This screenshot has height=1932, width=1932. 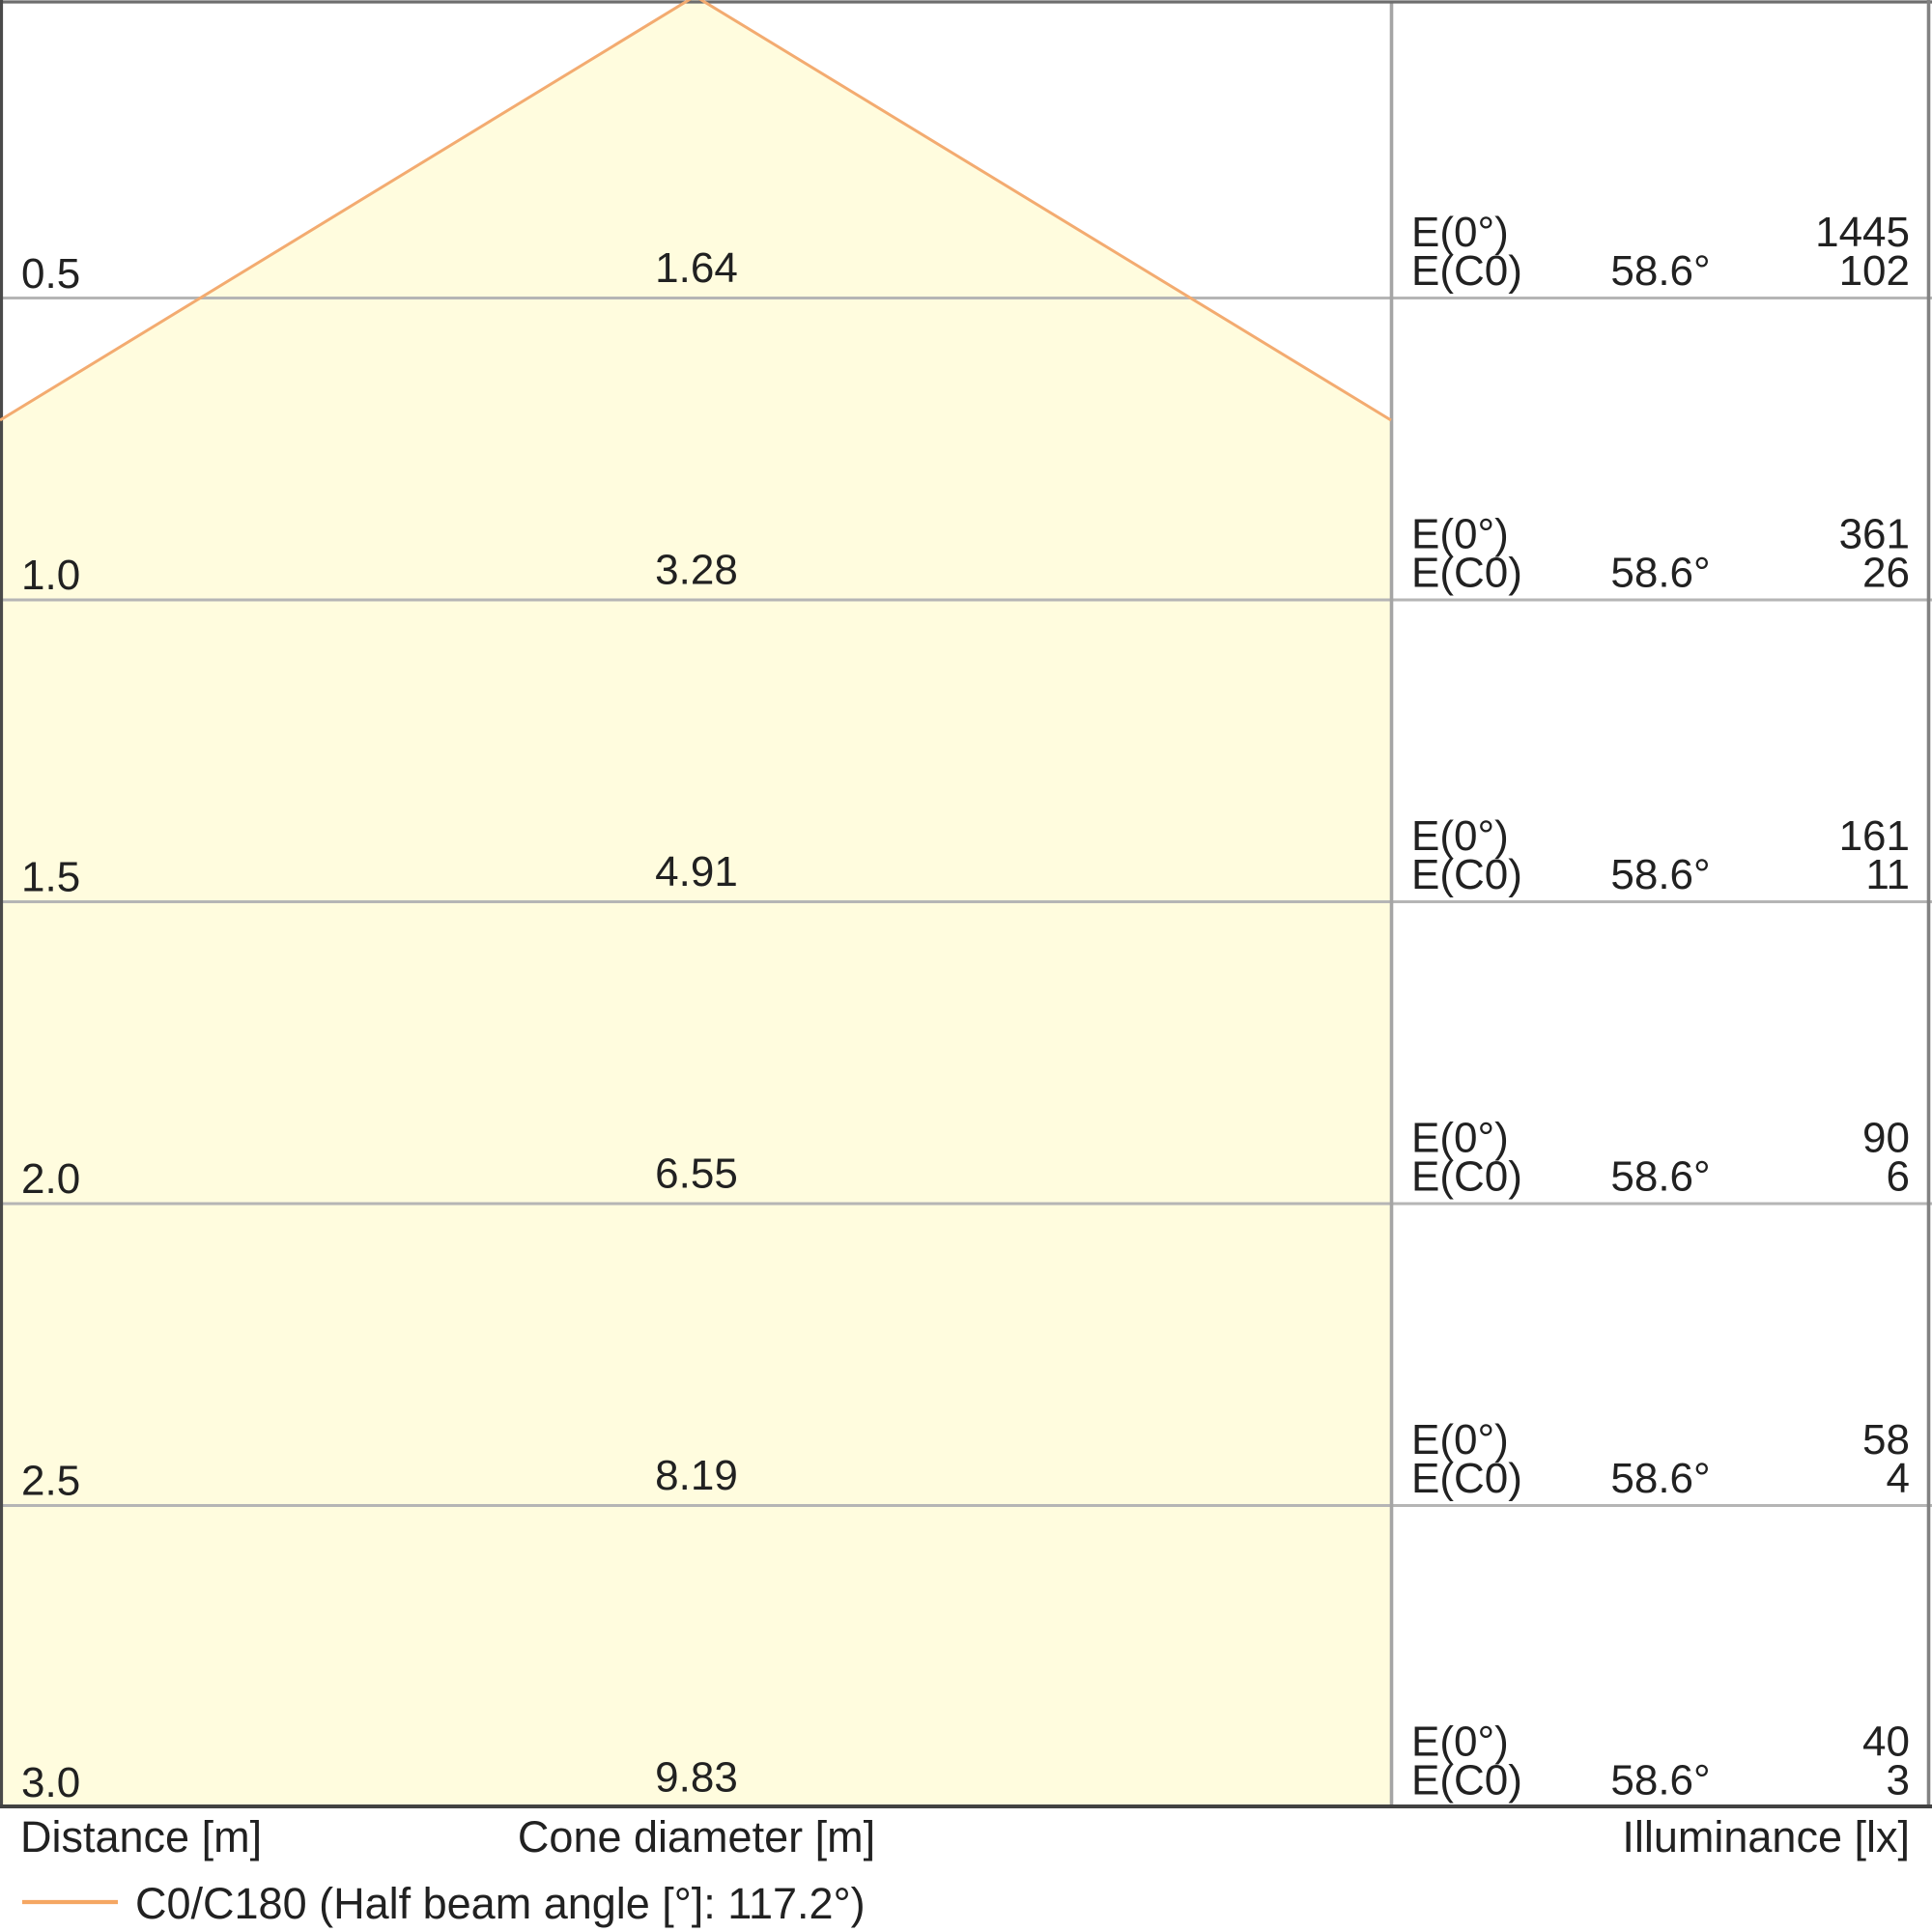 What do you see at coordinates (1886, 573) in the screenshot?
I see `svg-text: 26` at bounding box center [1886, 573].